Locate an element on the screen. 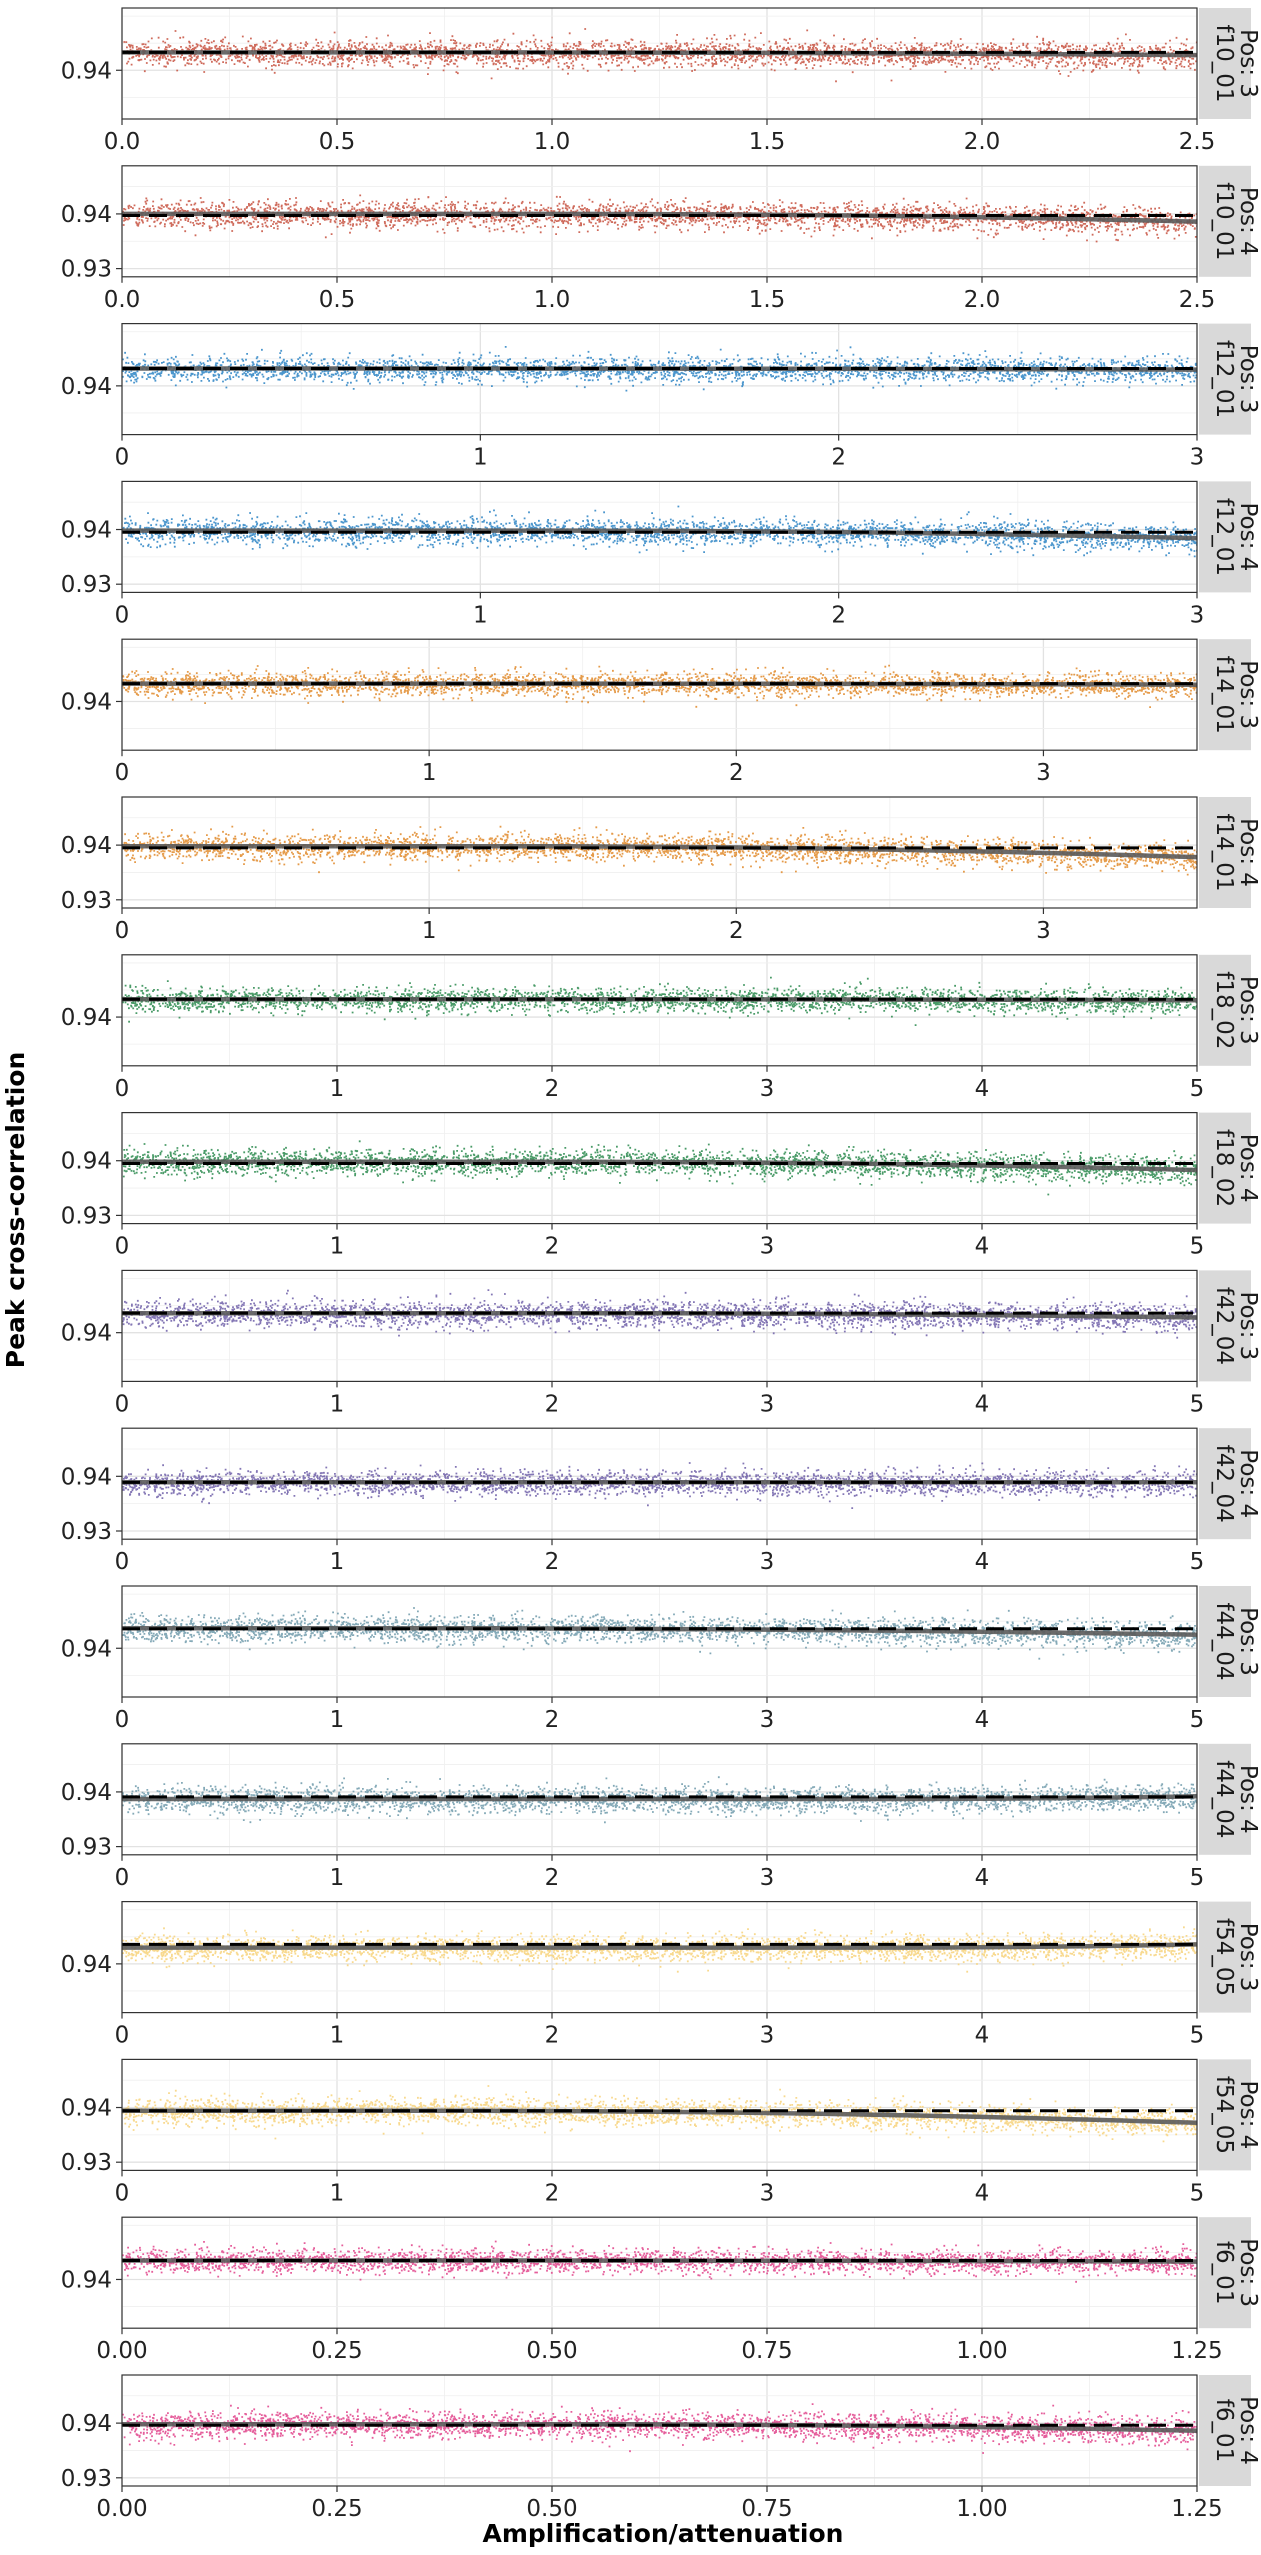 This screenshot has width=1261, height=2555. x-tick-label: 1.5 is located at coordinates (767, 142).